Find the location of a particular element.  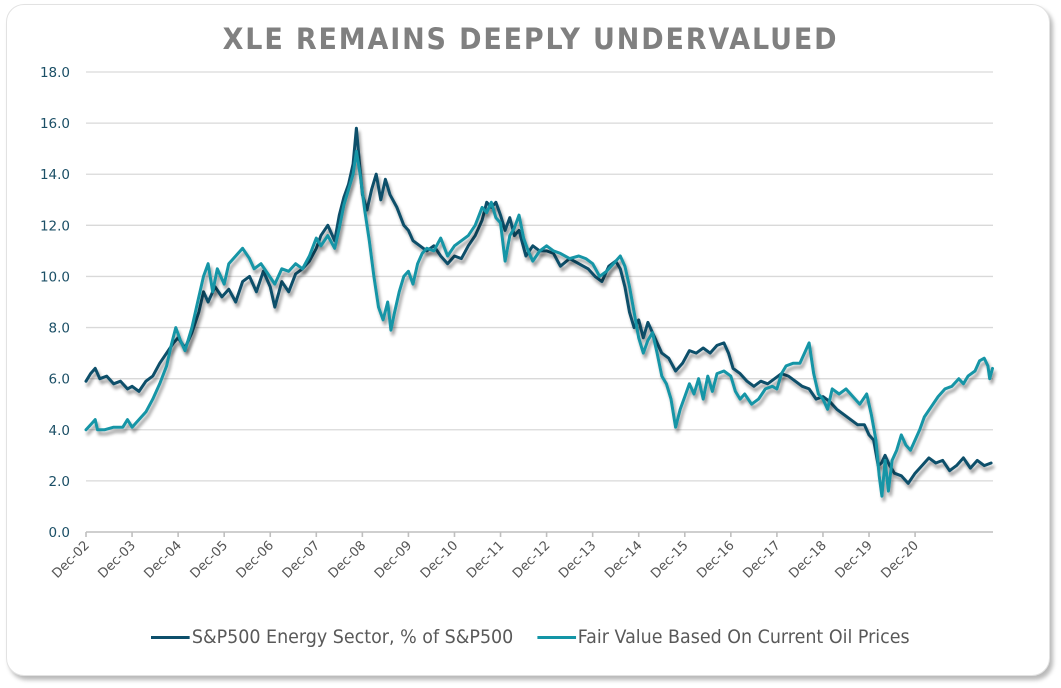

y-tick-label: 10.0 is located at coordinates (55, 277).